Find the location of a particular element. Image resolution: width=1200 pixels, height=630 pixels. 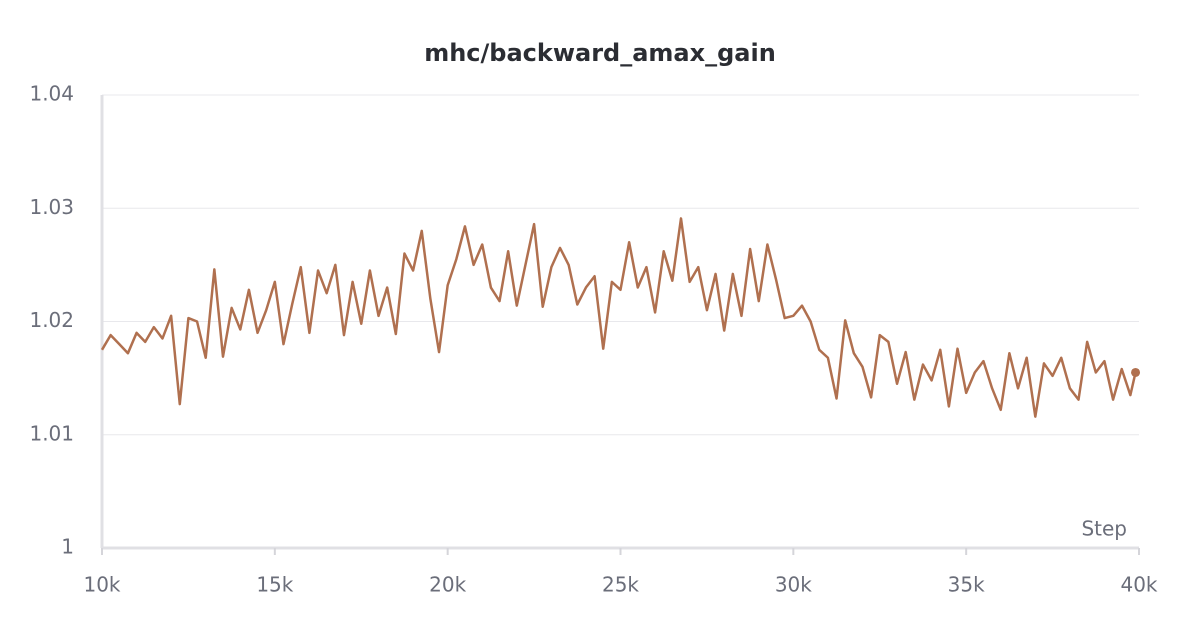

y-tick-label: 1.02 is located at coordinates (51, 320).